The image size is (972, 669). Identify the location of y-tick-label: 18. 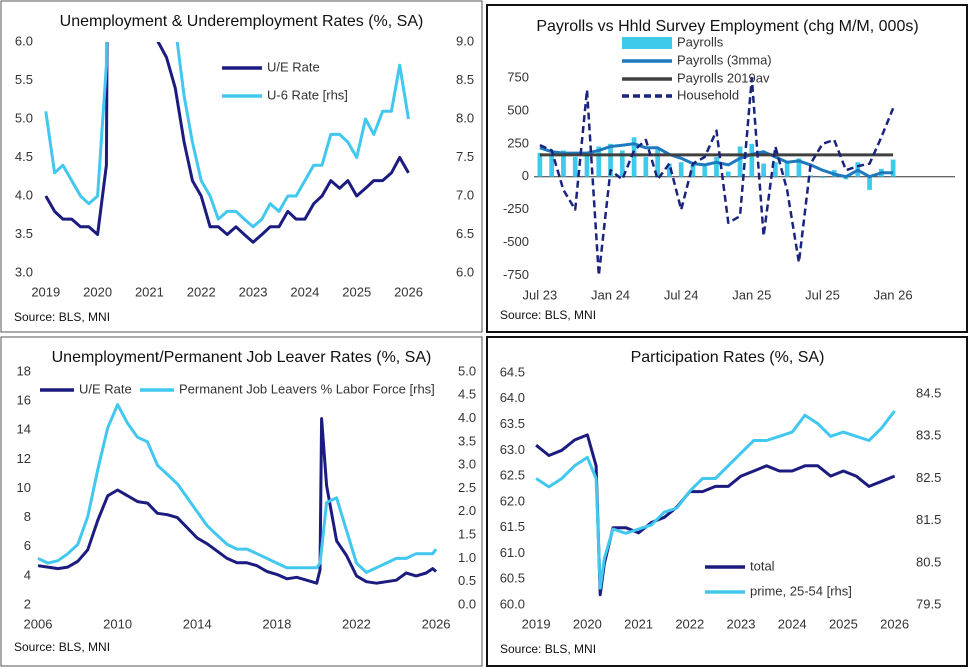
(24, 370).